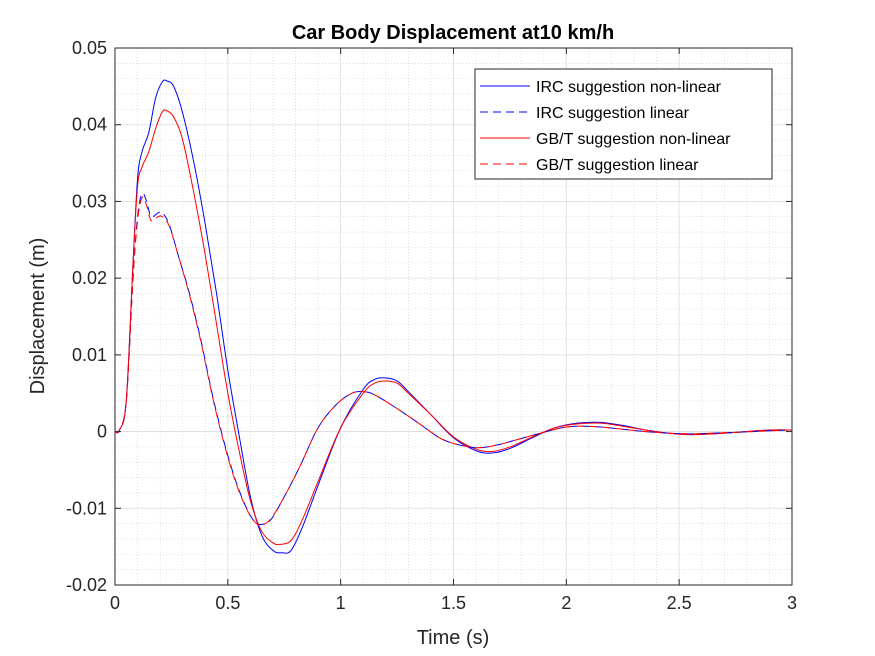 The height and width of the screenshot is (656, 875). I want to click on y-tick-label: 0.03, so click(89, 201).